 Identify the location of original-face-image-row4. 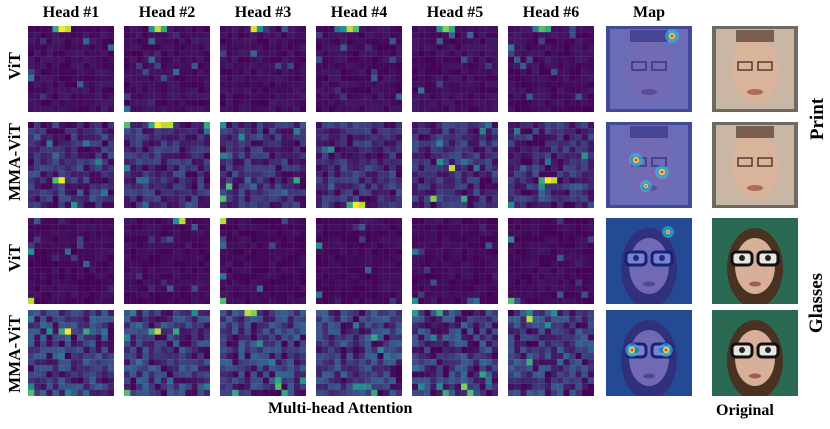
(755, 353).